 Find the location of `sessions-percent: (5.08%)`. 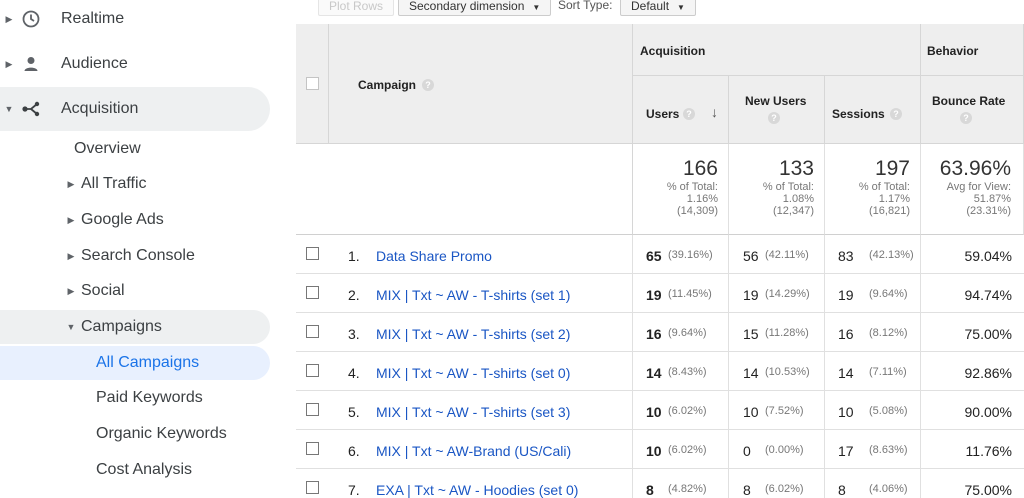

sessions-percent: (5.08%) is located at coordinates (888, 411).